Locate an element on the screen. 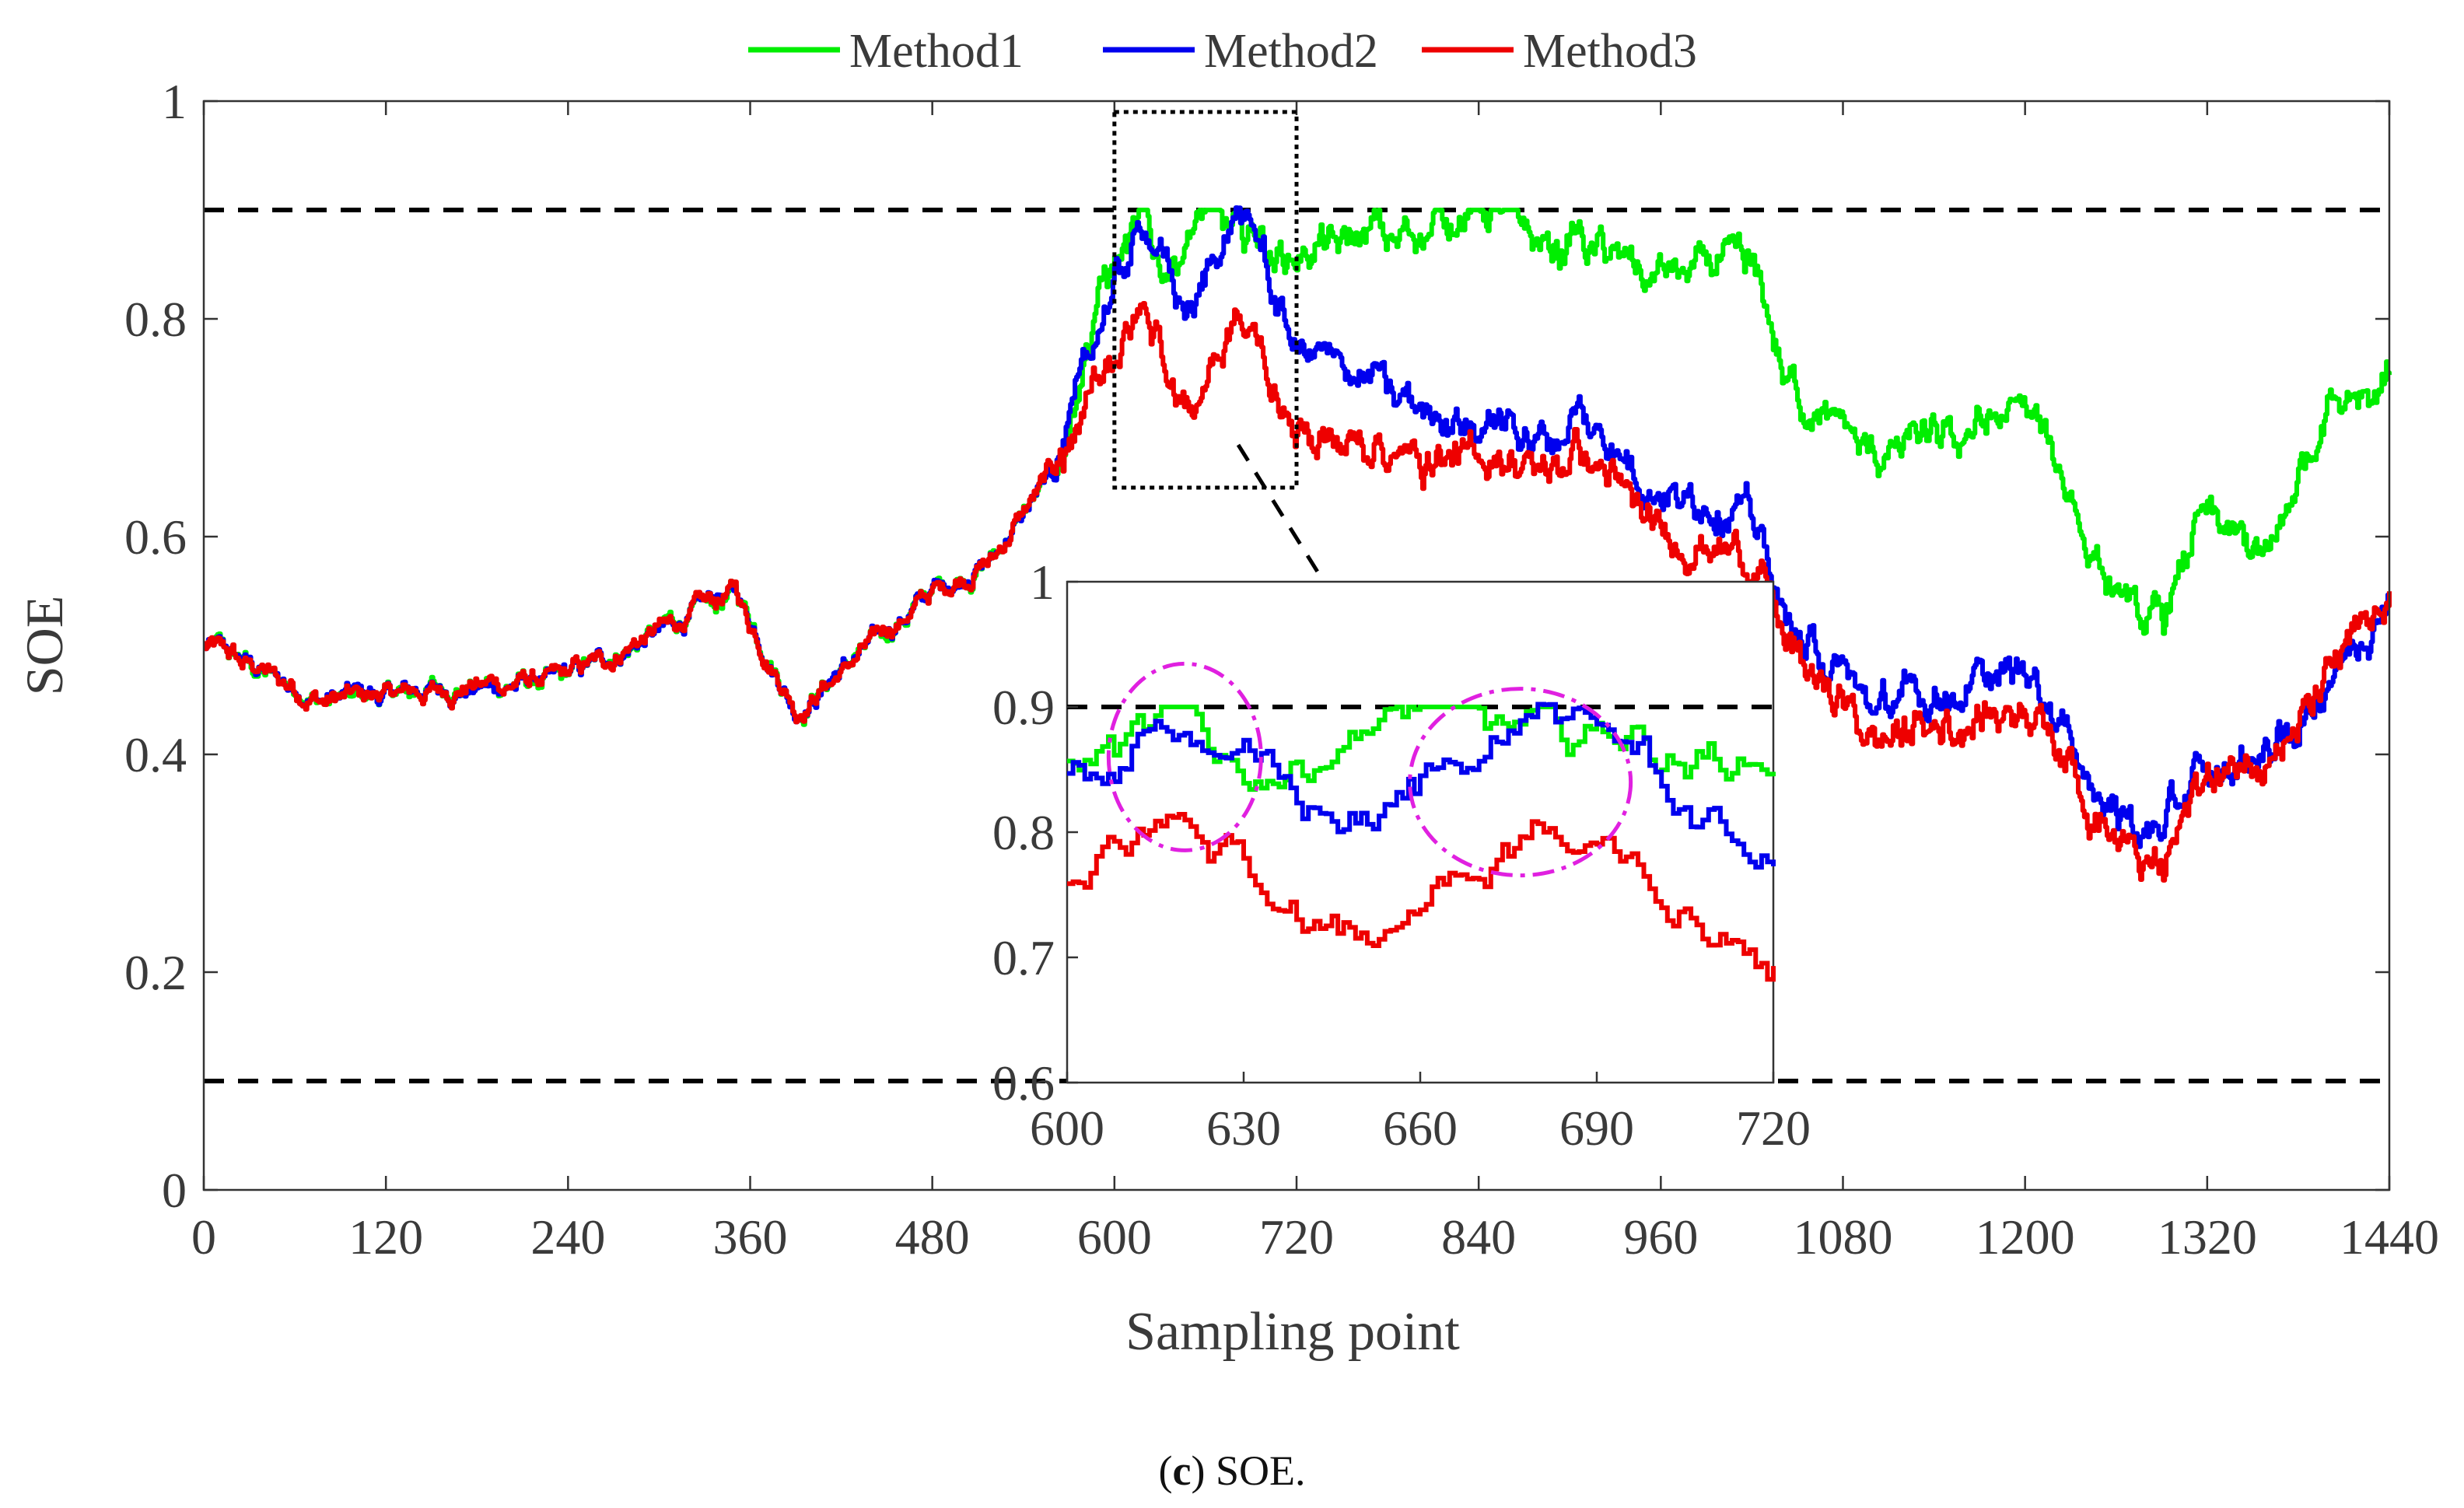 This screenshot has width=2464, height=1508. x-tick-label: 480 is located at coordinates (933, 1237).